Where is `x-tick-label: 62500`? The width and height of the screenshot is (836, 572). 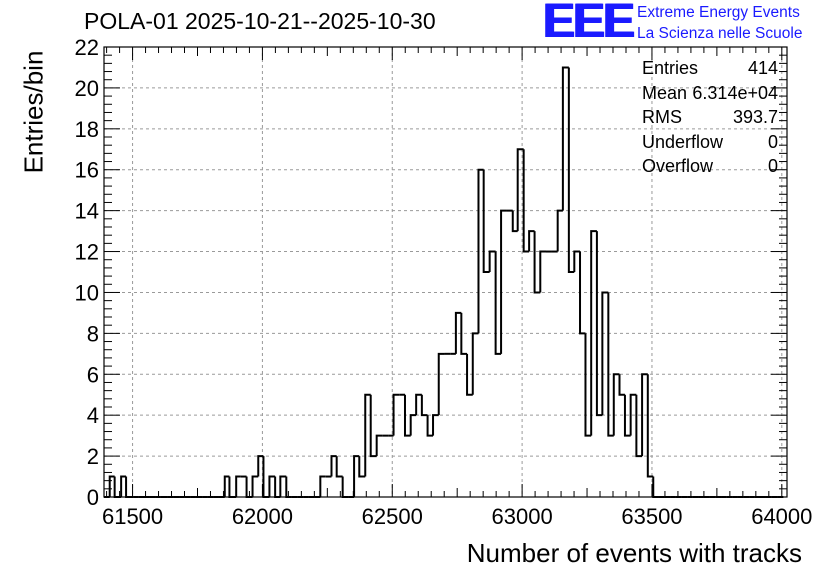
x-tick-label: 62500 is located at coordinates (392, 516).